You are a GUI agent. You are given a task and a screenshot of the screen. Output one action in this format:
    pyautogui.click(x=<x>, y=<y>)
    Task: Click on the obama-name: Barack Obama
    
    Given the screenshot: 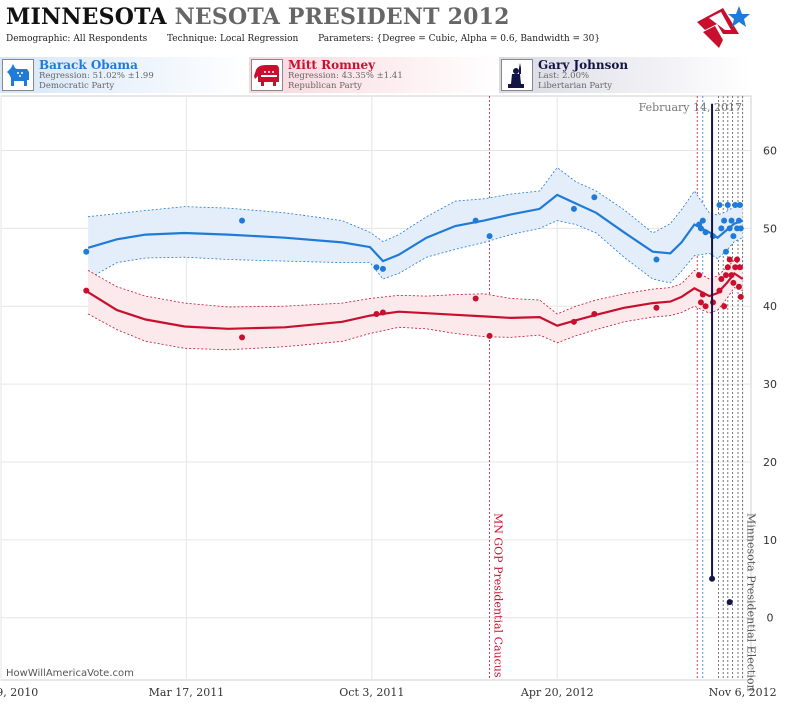 What is the action you would take?
    pyautogui.click(x=88, y=65)
    